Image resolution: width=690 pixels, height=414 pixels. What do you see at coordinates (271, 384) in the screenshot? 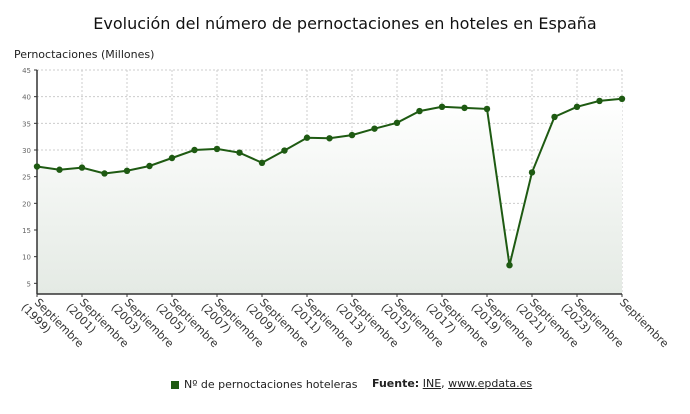
I see `legend-label: Nº de pernoctaciones hoteleras` at bounding box center [271, 384].